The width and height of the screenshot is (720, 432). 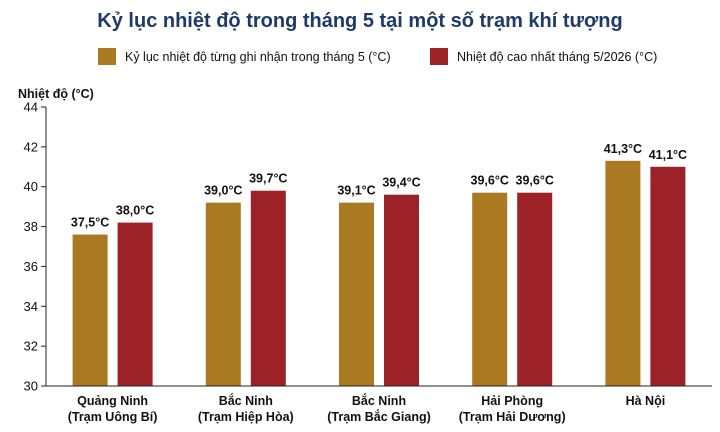 I want to click on y-axis-ticks: 30 32 34 36 38 40 42 44, so click(x=35, y=247).